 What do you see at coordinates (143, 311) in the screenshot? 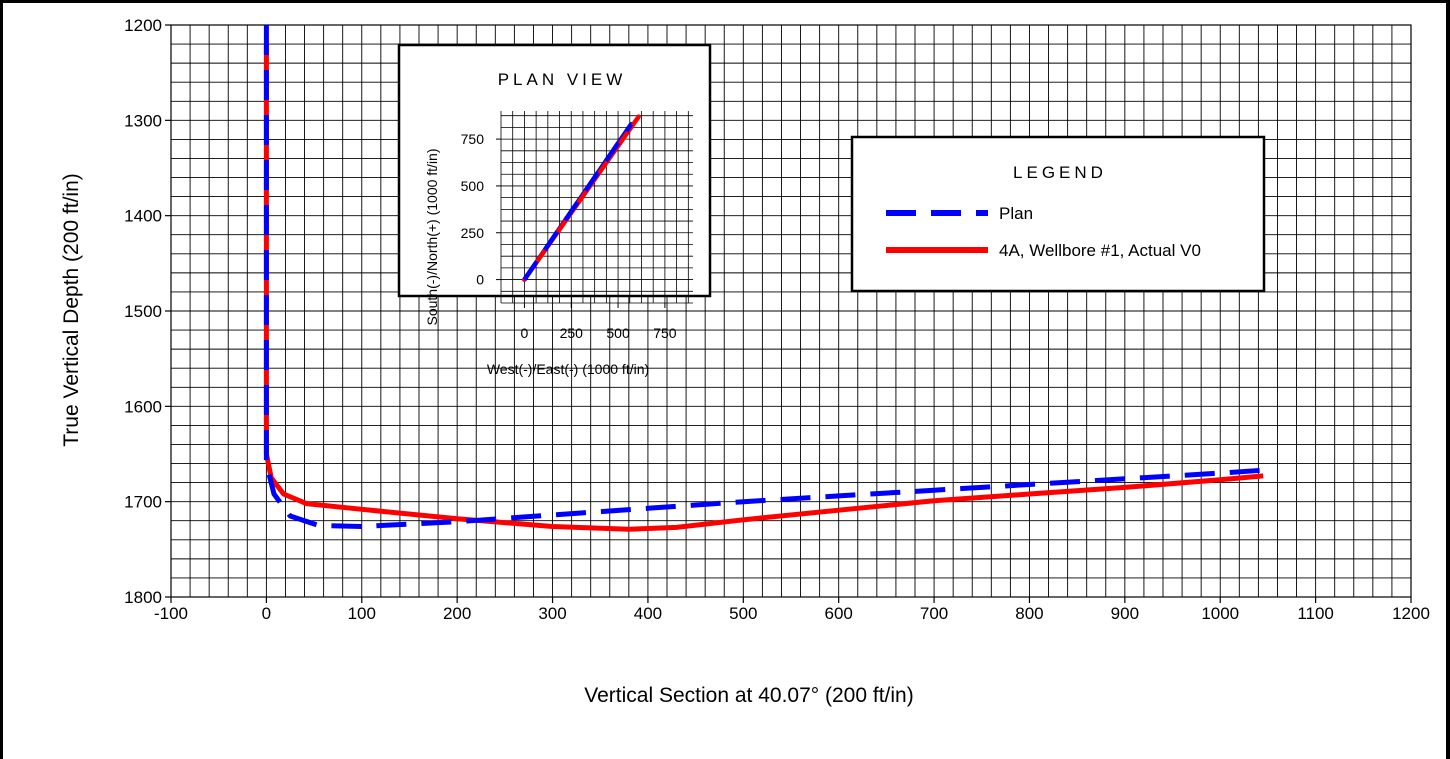
I see `y-tick-label: 1500` at bounding box center [143, 311].